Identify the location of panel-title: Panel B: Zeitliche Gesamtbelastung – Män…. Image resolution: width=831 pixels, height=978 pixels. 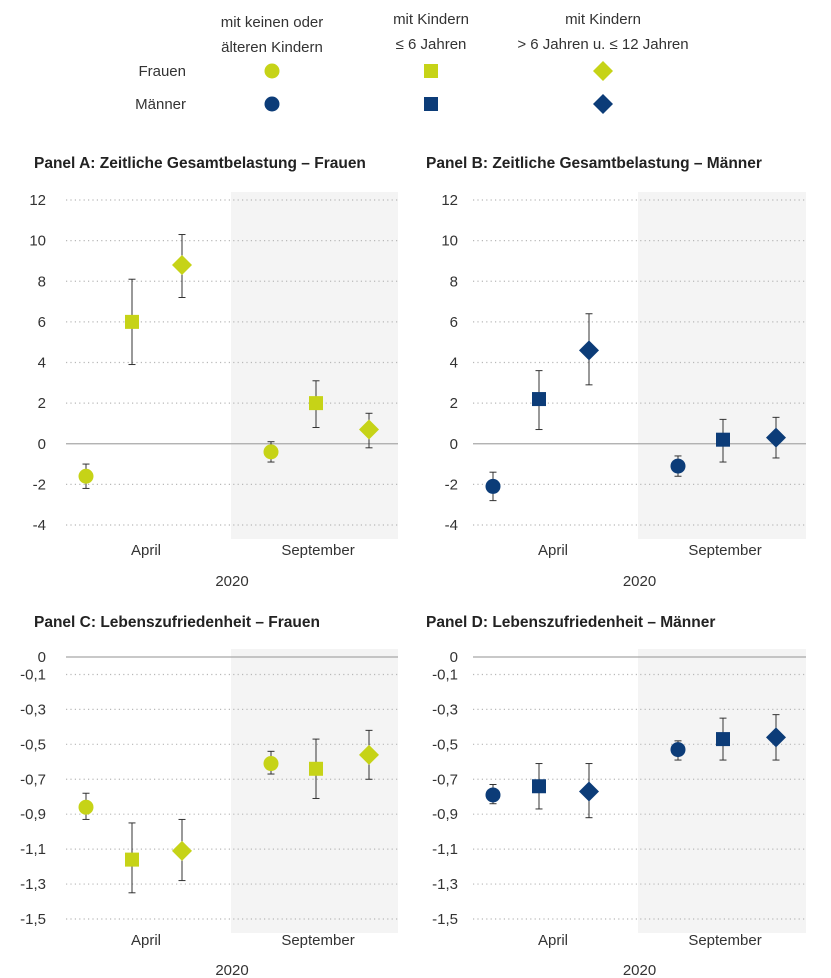
(594, 163).